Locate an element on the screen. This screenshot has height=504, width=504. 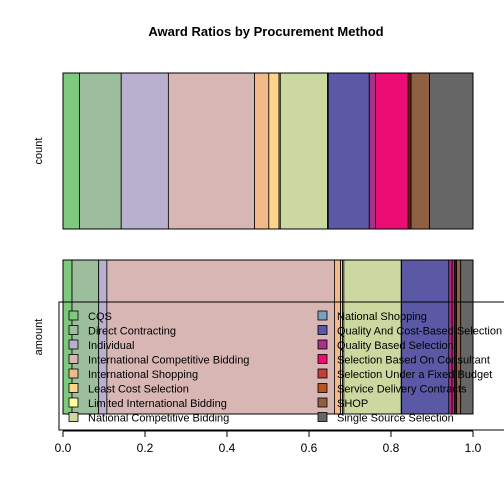
legend-label-3: Individual is located at coordinates (111, 346).